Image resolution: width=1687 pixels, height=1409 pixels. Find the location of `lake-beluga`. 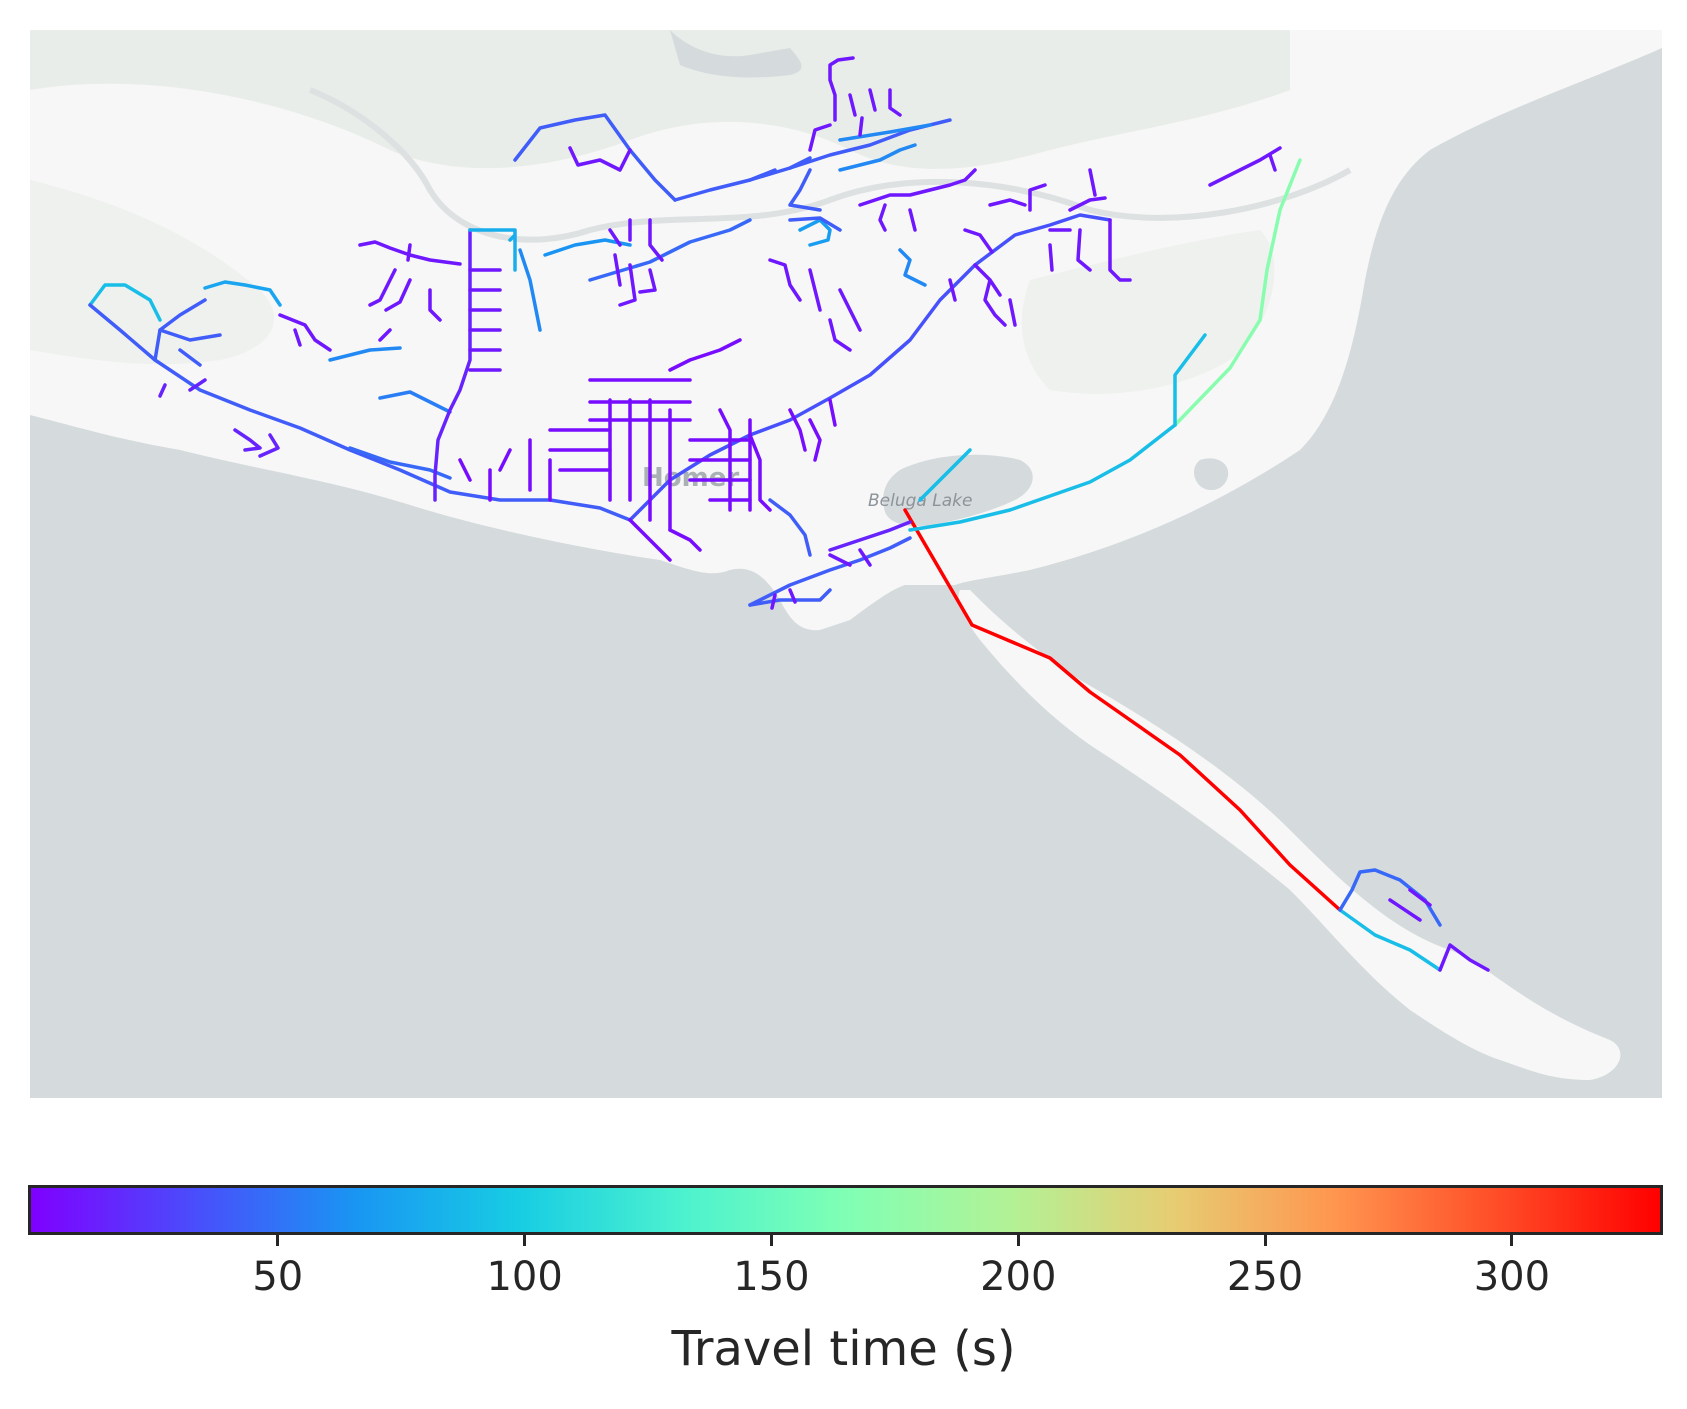

lake-beluga is located at coordinates (958, 490).